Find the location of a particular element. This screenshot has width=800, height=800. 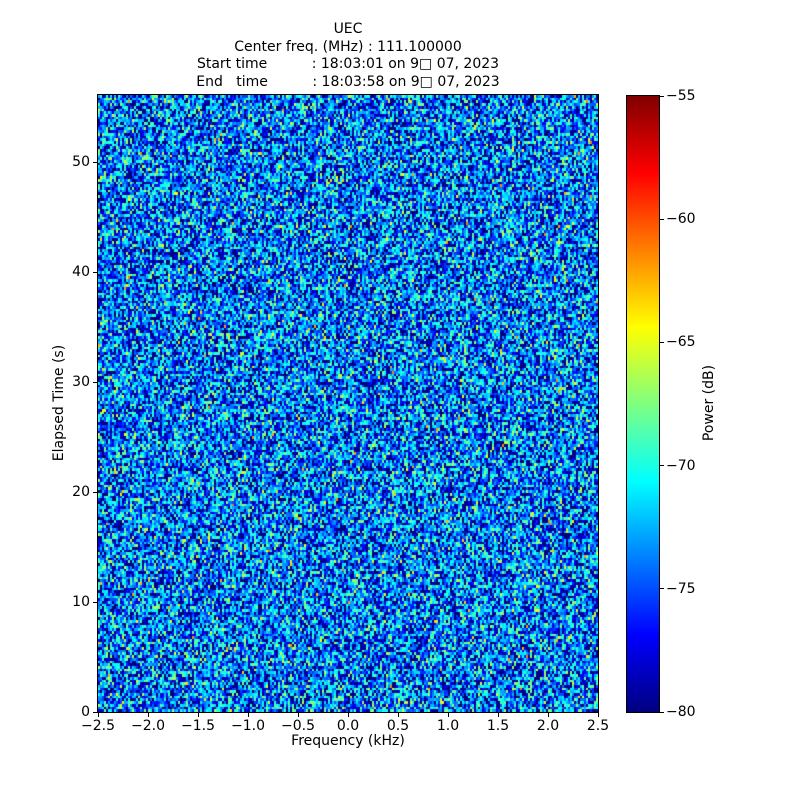

colorbar-tick-label: −65 is located at coordinates (681, 342).